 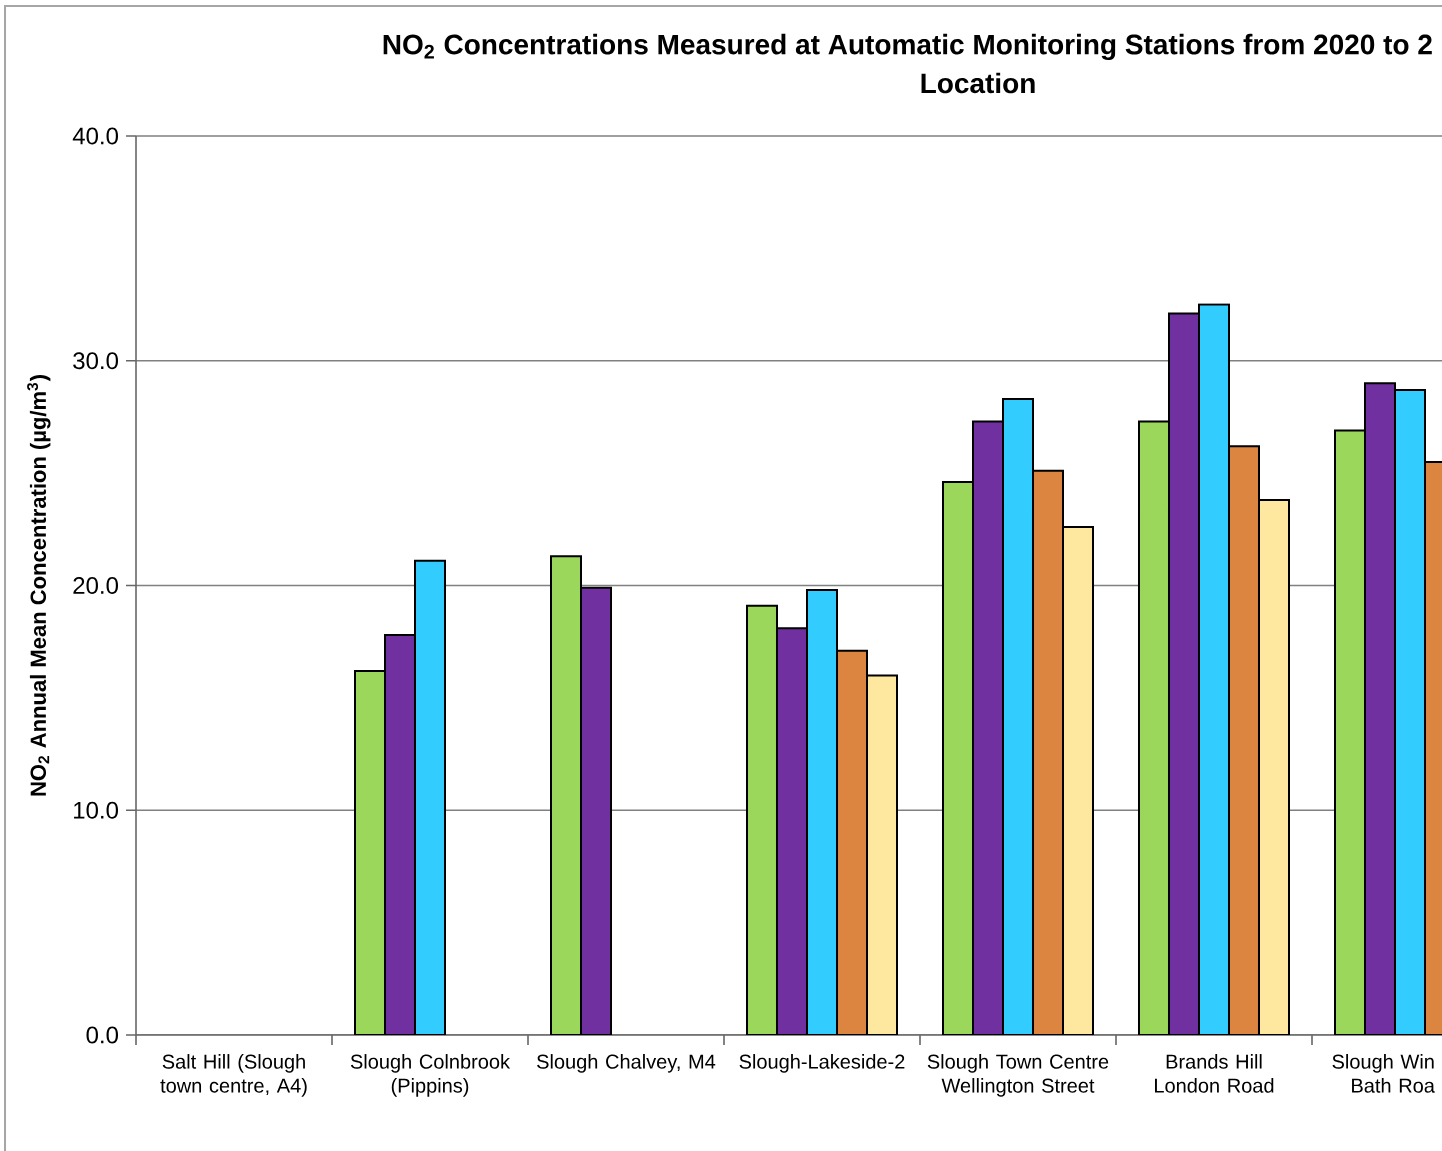 I want to click on y-tick-label: 20.0, so click(x=96, y=585).